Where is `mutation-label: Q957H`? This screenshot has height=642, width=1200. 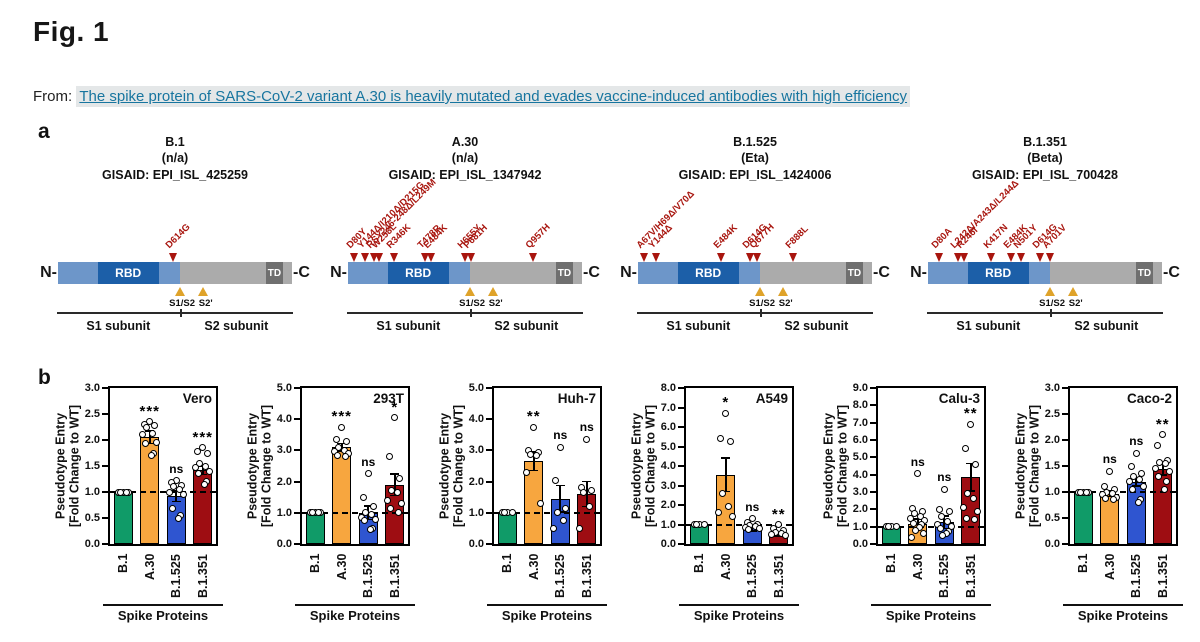 mutation-label: Q957H is located at coordinates (539, 236).